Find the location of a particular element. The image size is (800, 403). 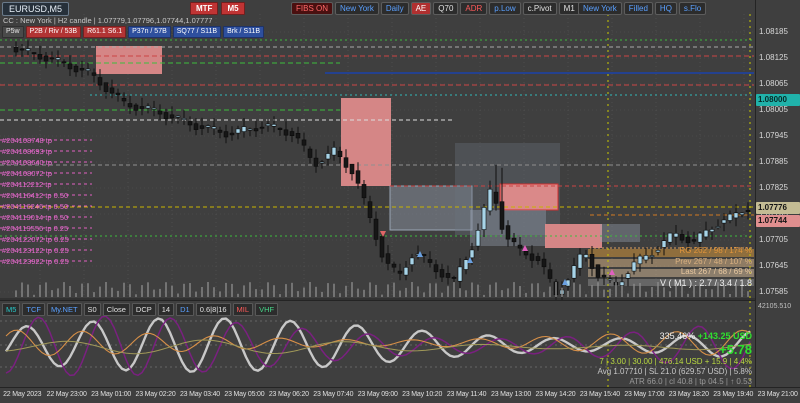

order-label: #204108748 tp is located at coordinates (27, 140).